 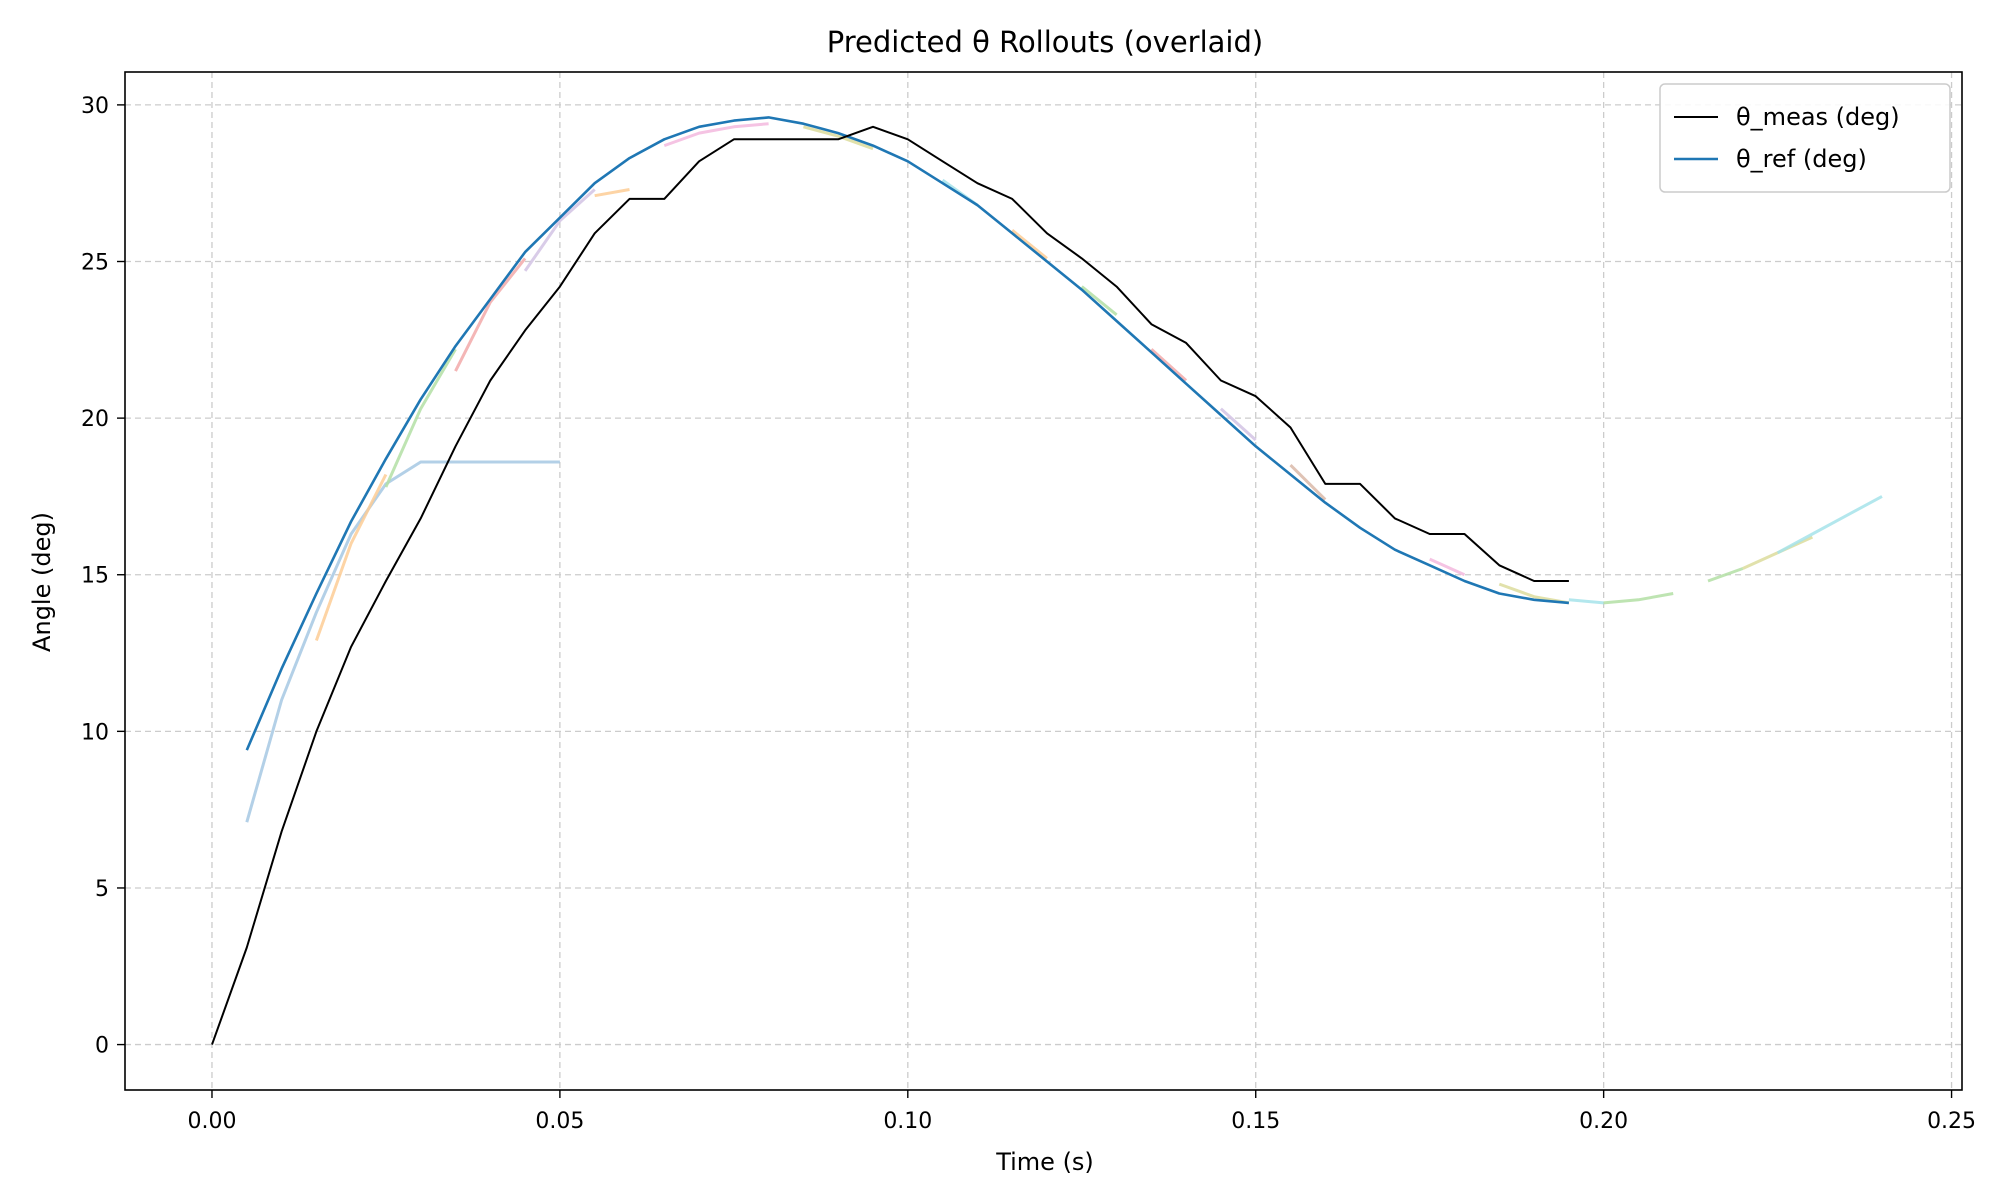 What do you see at coordinates (1255, 1121) in the screenshot?
I see `x-tick-label: 0.15` at bounding box center [1255, 1121].